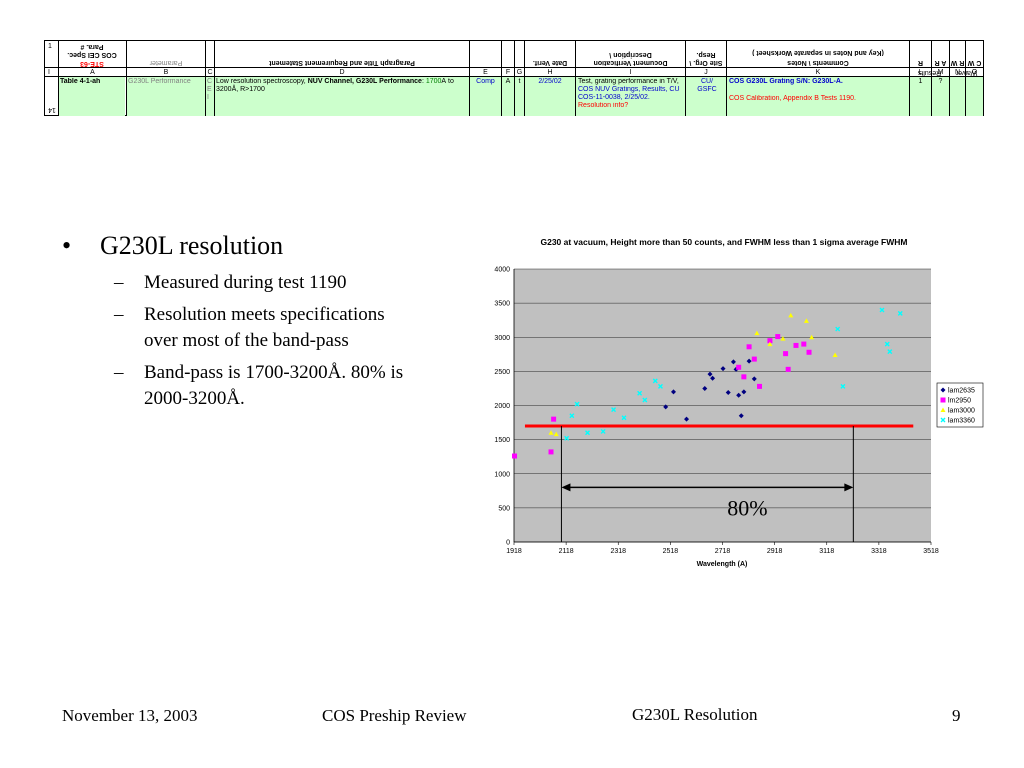 Image resolution: width=1024 pixels, height=768 pixels. What do you see at coordinates (92, 72) in the screenshot?
I see `column-letter: A` at bounding box center [92, 72].